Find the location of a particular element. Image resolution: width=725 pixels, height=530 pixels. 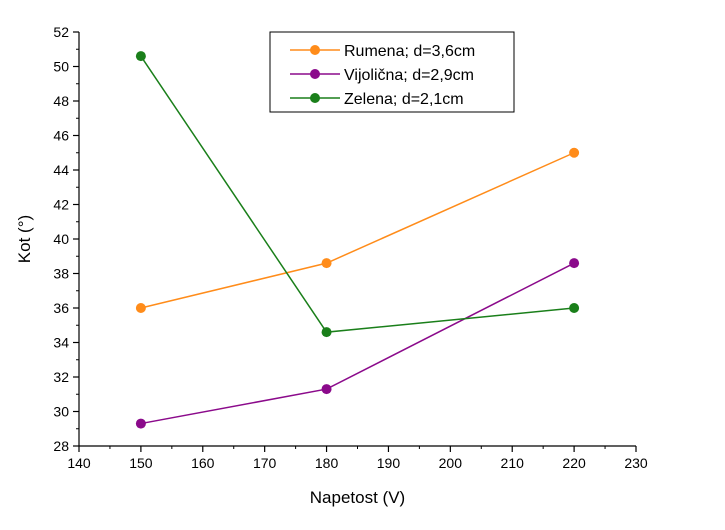

legend-entry: Zelena; d=2,1cm is located at coordinates (377, 99).